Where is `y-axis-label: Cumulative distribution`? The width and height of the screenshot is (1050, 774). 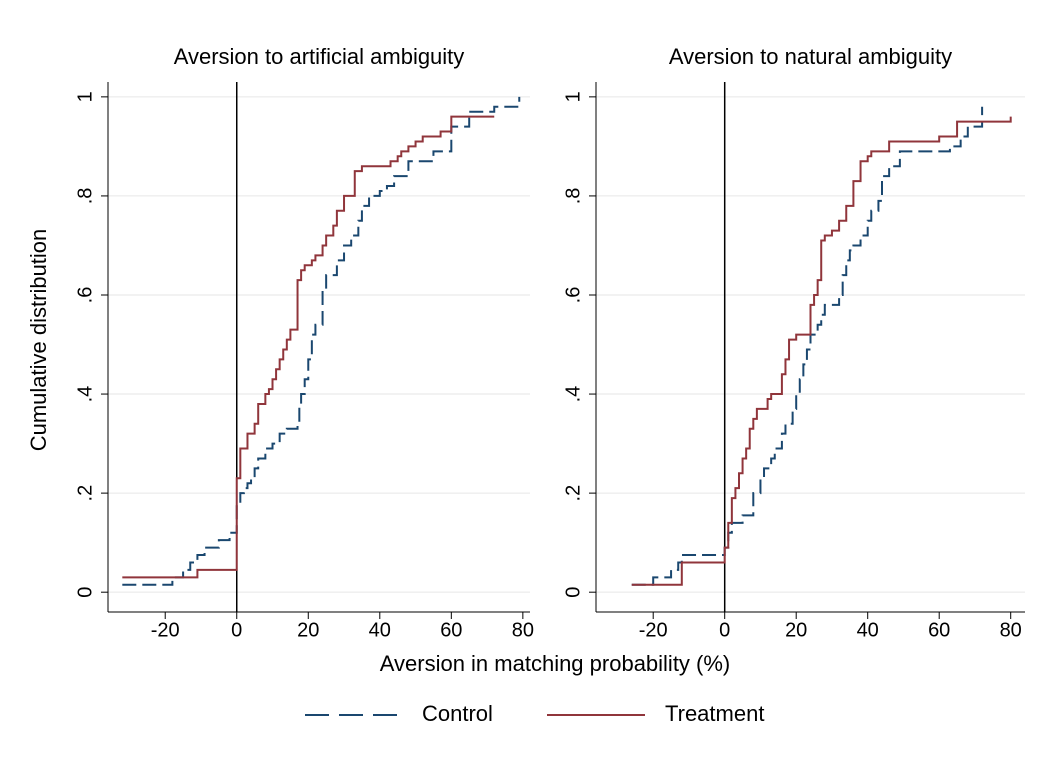 y-axis-label: Cumulative distribution is located at coordinates (38, 340).